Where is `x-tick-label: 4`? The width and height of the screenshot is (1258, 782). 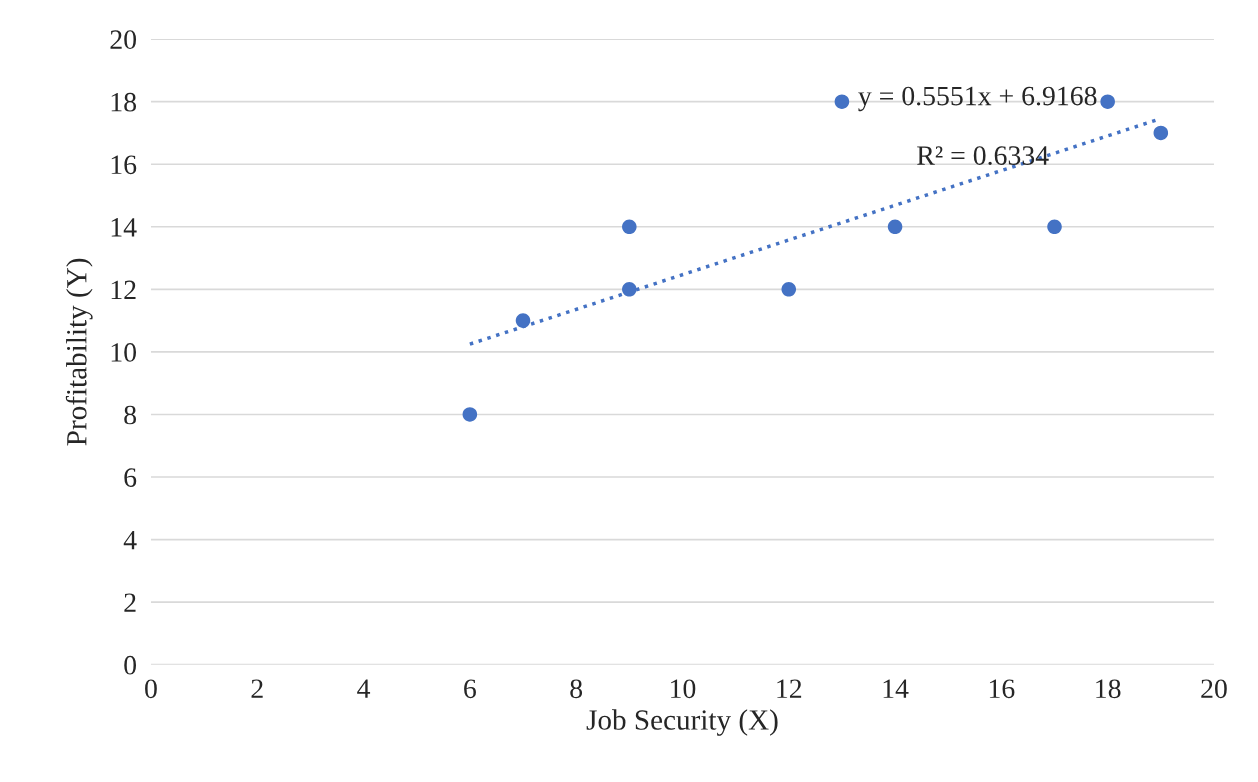 x-tick-label: 4 is located at coordinates (364, 688).